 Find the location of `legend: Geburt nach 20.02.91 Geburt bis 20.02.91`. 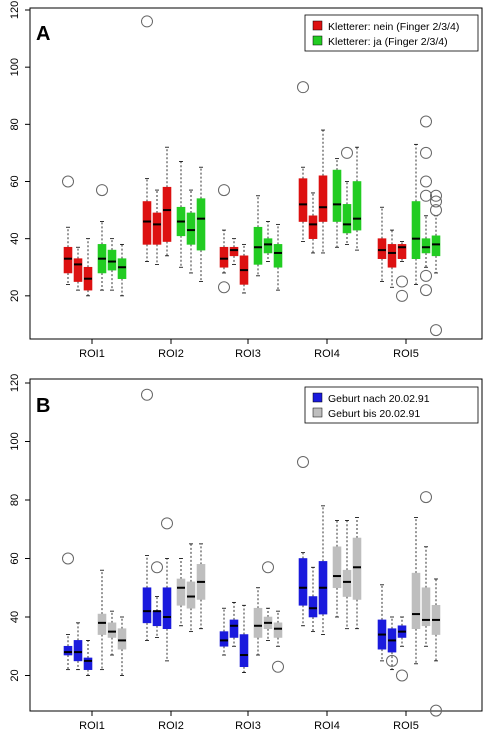

legend: Geburt nach 20.02.91 Geburt bis 20.02.91 is located at coordinates (391, 405).